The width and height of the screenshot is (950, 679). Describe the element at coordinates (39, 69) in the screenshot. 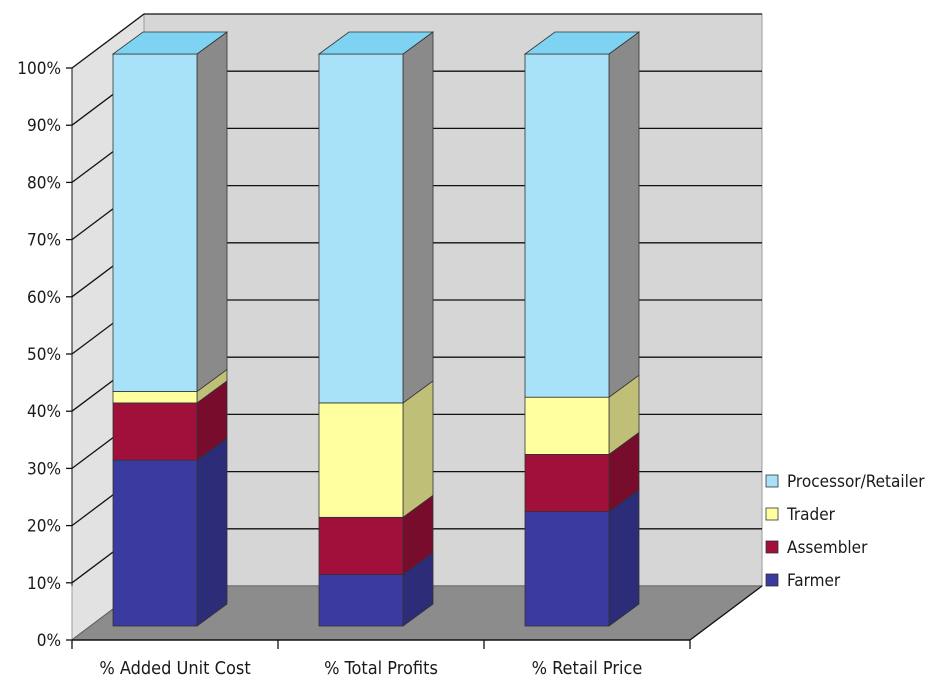

I see `y-tick-label: 100%` at that location.